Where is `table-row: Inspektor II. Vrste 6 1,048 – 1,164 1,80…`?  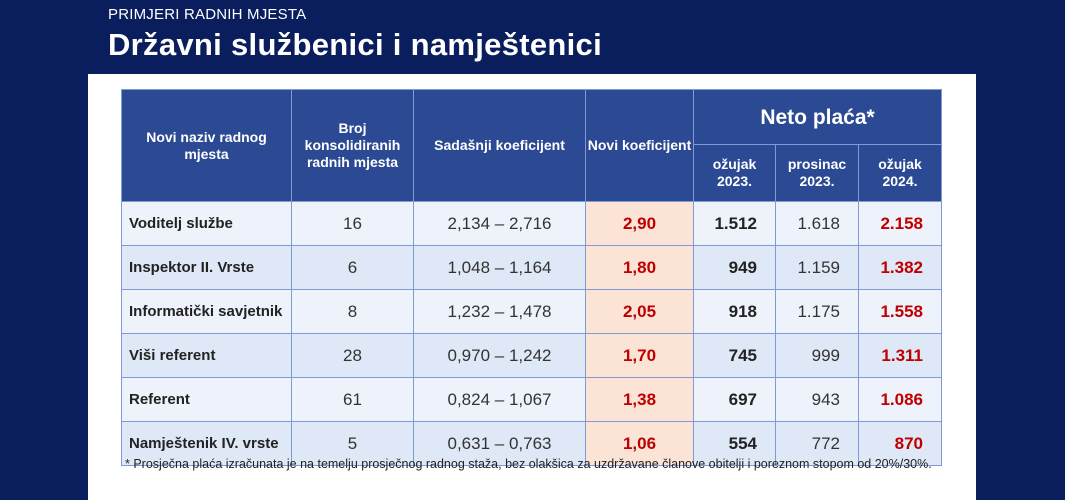
table-row: Inspektor II. Vrste 6 1,048 – 1,164 1,80… is located at coordinates (531, 267).